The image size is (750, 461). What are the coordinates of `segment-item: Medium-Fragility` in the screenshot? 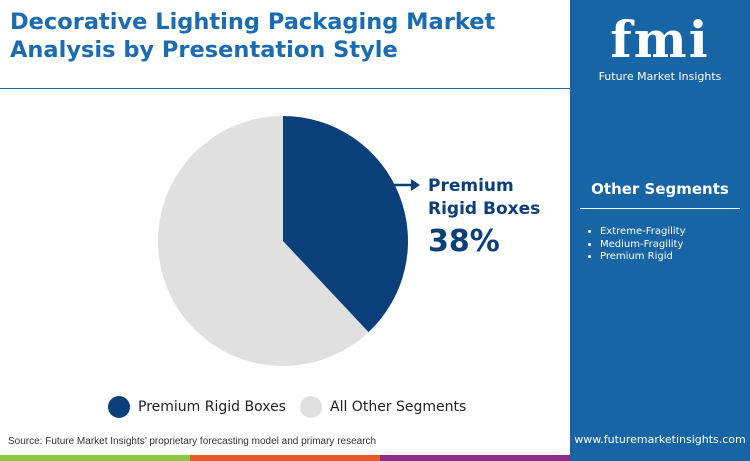 It's located at (643, 245).